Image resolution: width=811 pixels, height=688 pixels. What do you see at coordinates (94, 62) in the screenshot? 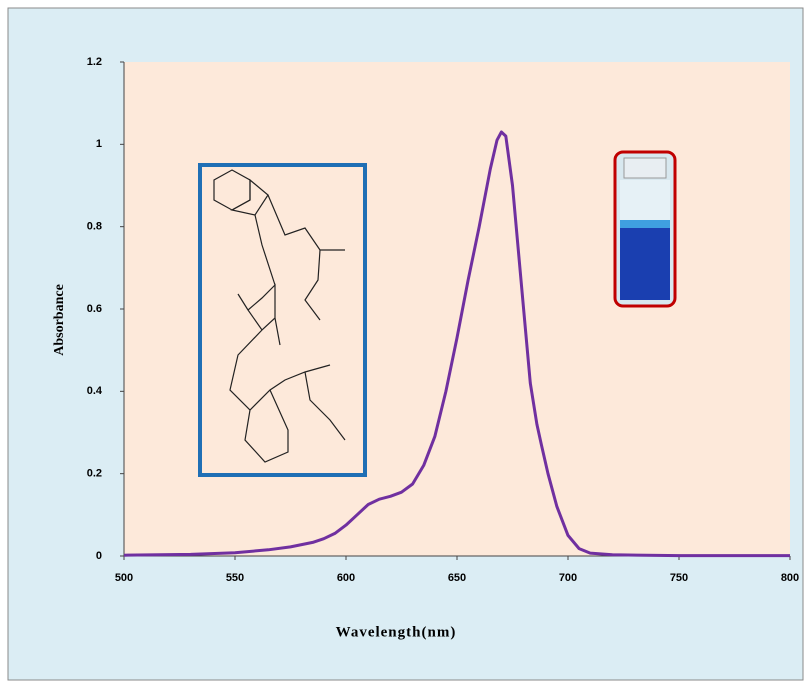
I see `y-tick-label: 1.2` at bounding box center [94, 62].